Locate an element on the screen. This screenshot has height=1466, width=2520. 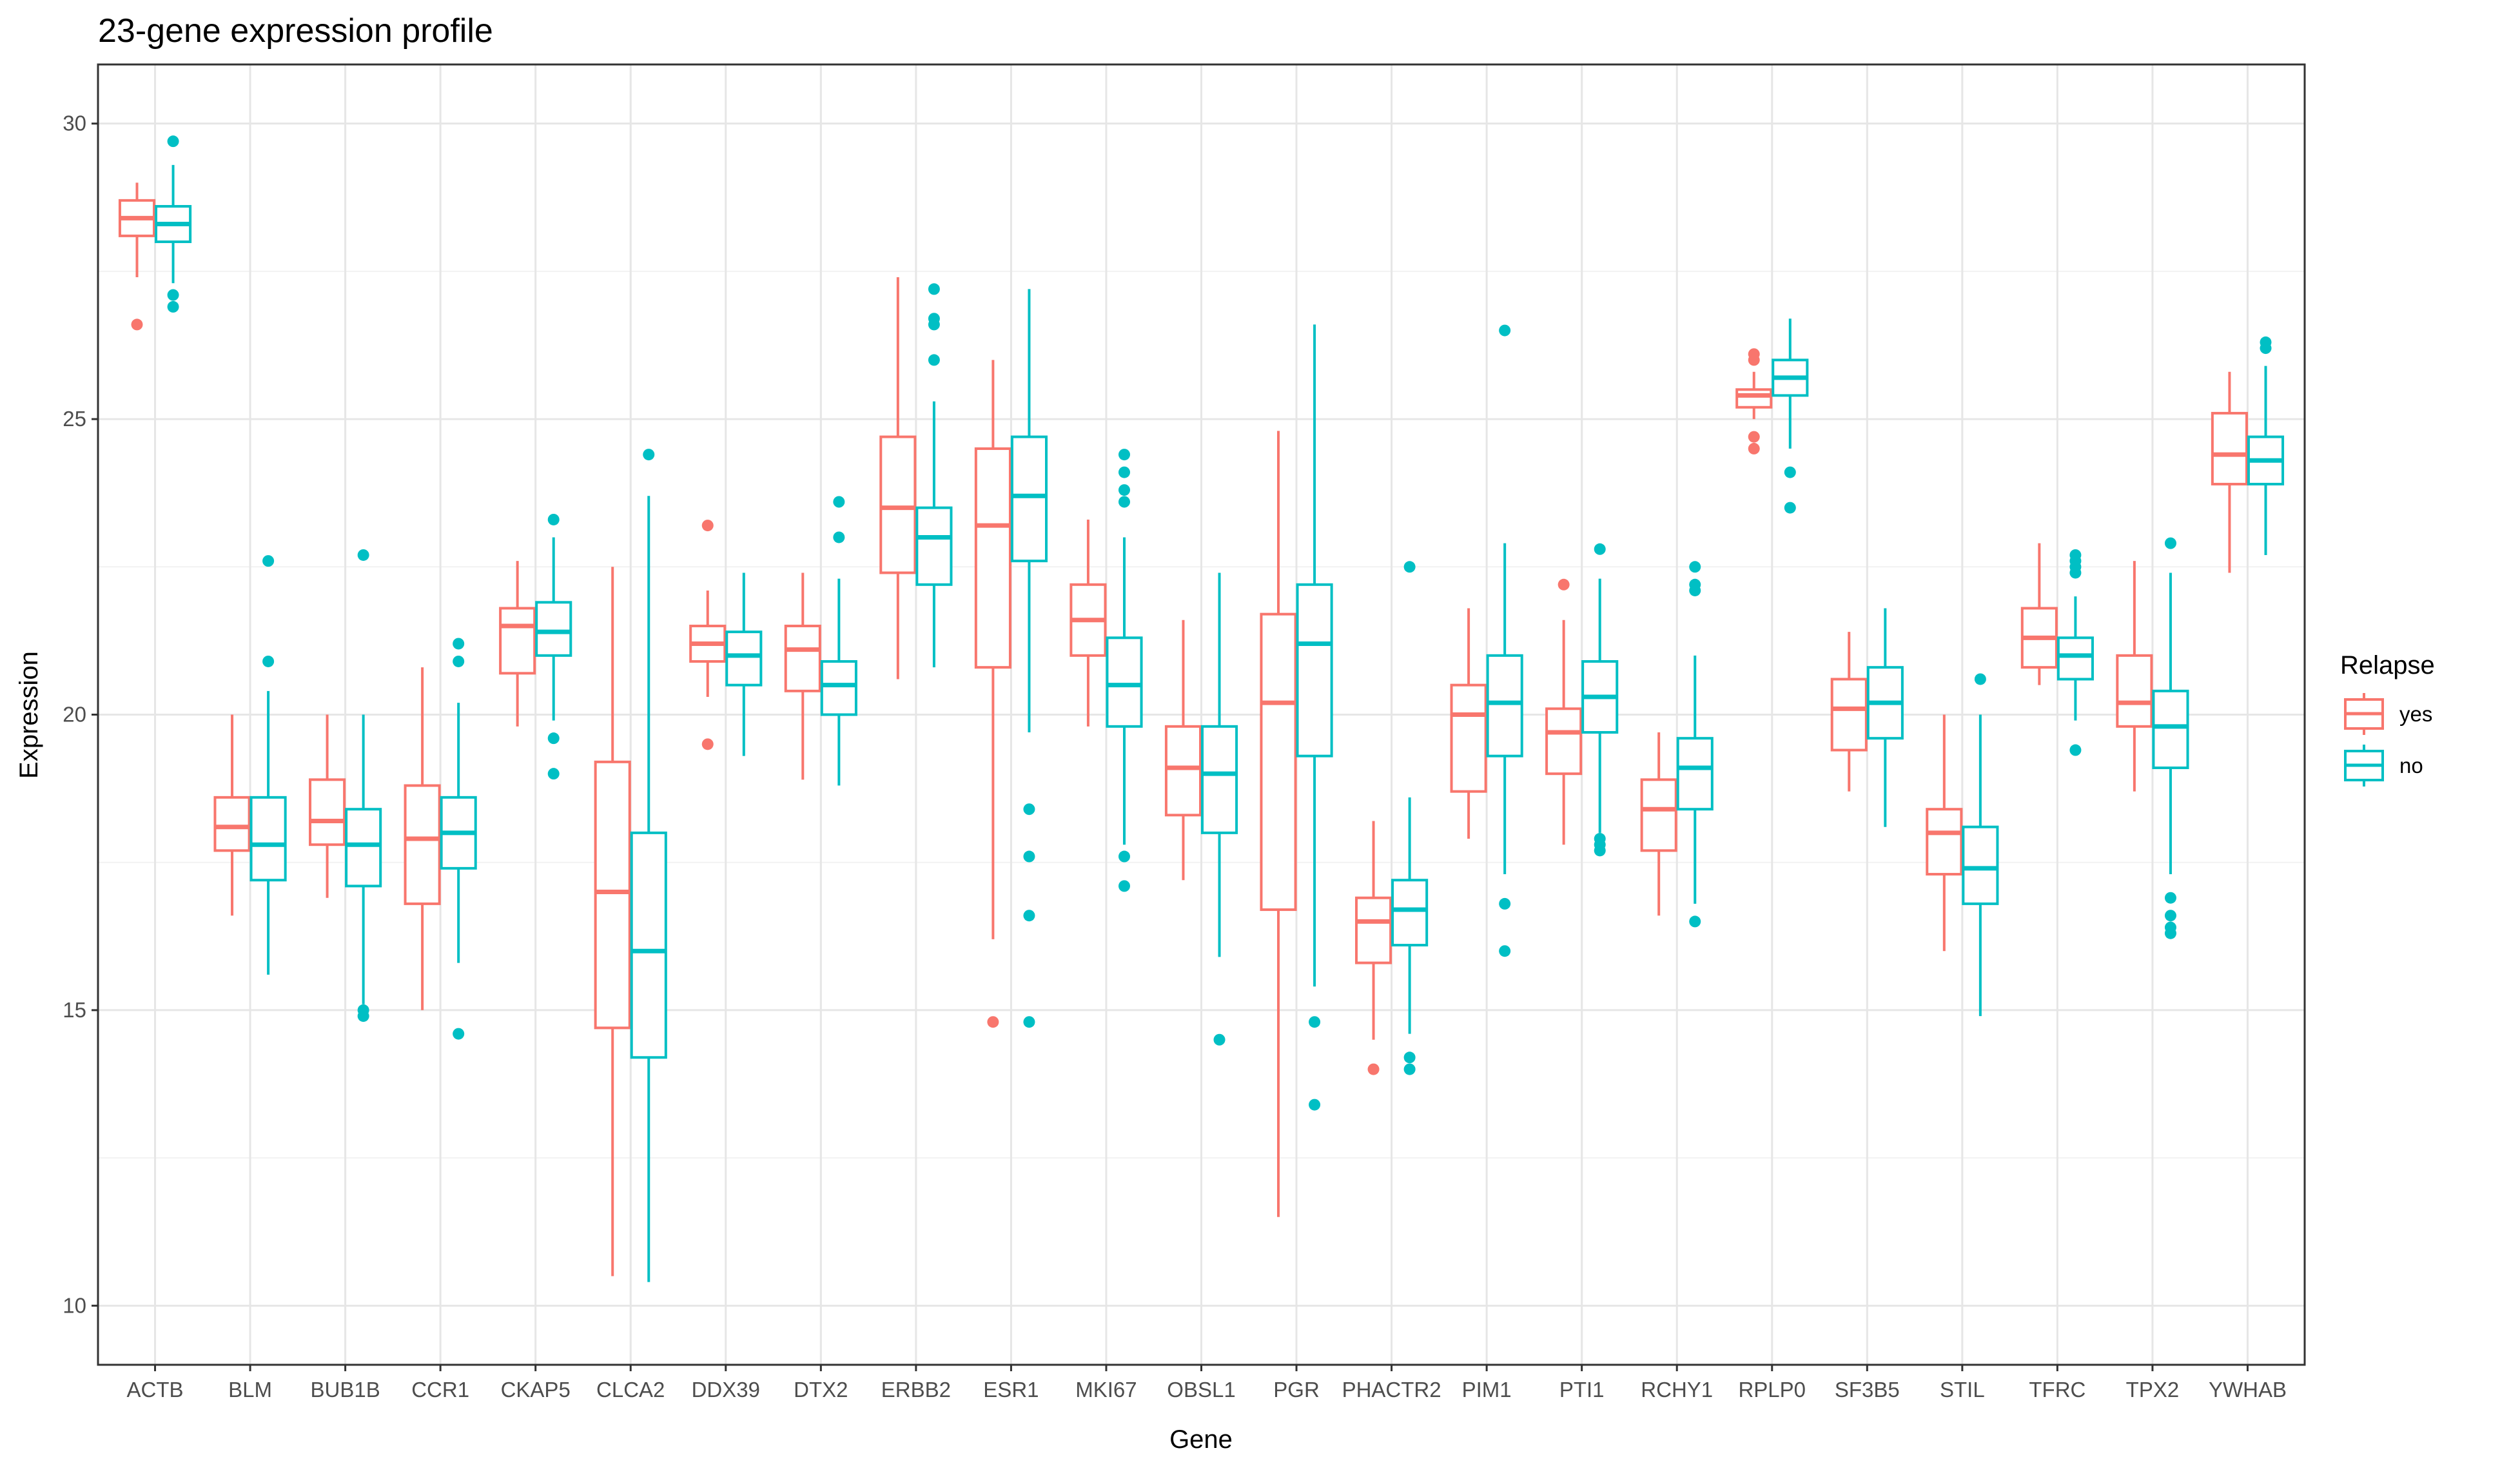
box-yes-ccr1 is located at coordinates (423, 838).